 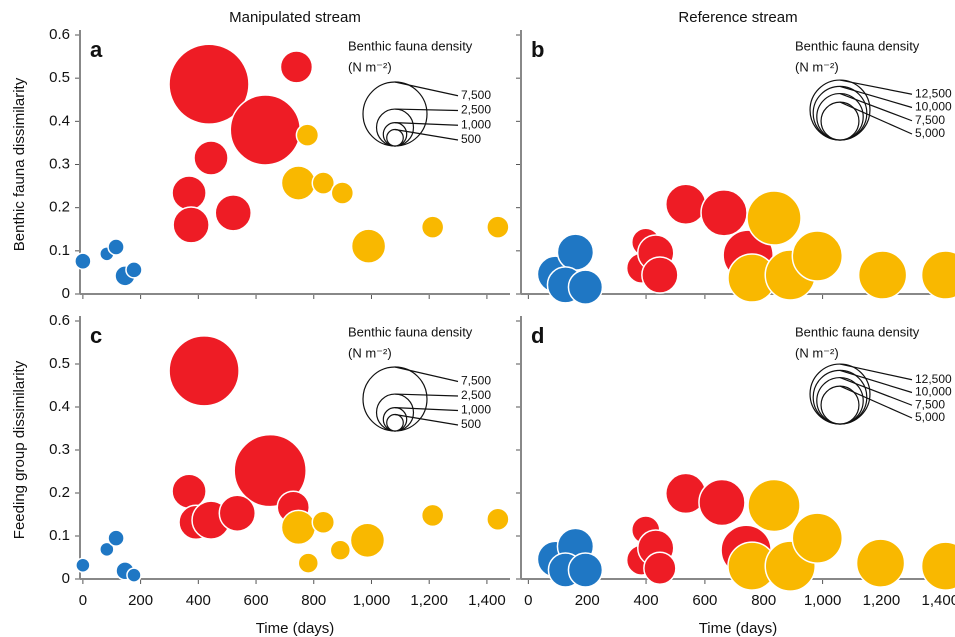 What do you see at coordinates (19, 449) in the screenshot?
I see `y-axis-label: Feeding group dissimilarity` at bounding box center [19, 449].